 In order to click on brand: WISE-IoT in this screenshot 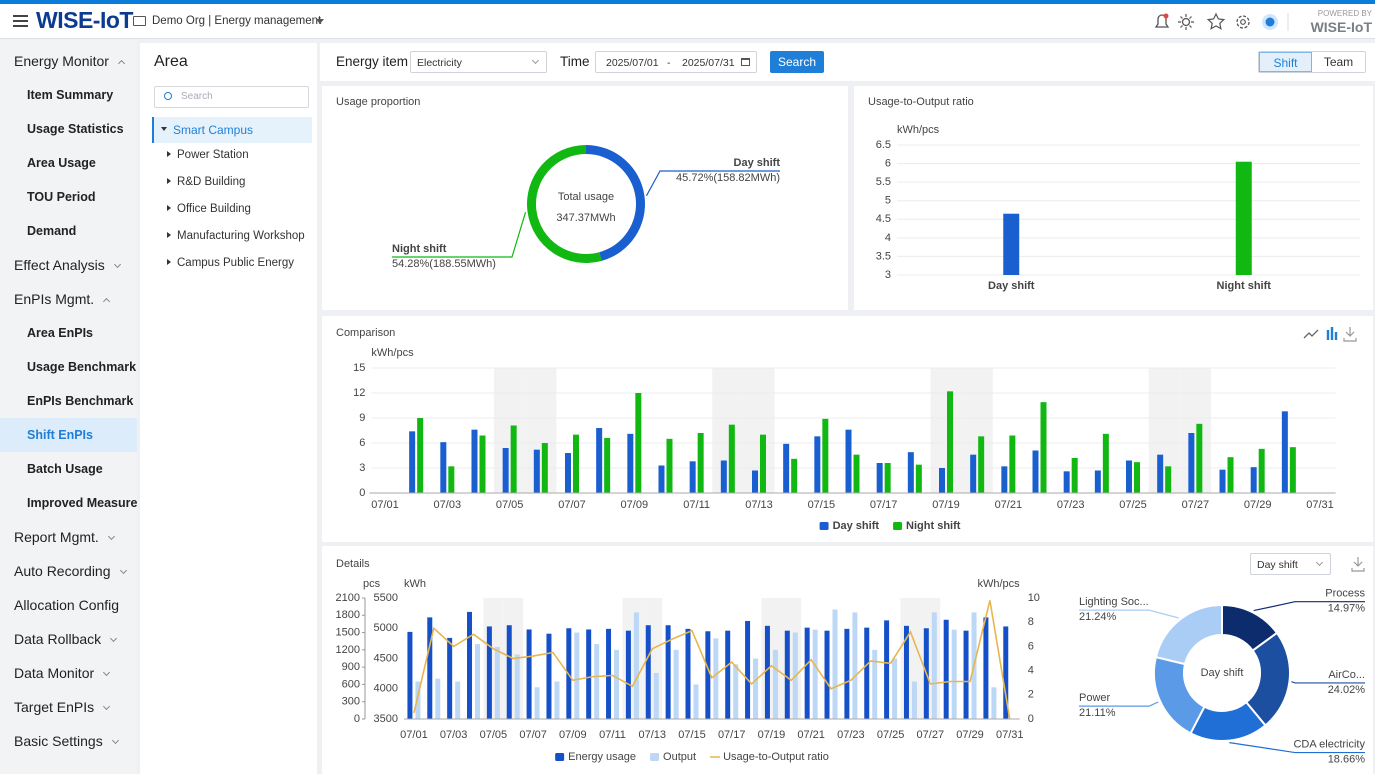, I will do `click(84, 20)`.